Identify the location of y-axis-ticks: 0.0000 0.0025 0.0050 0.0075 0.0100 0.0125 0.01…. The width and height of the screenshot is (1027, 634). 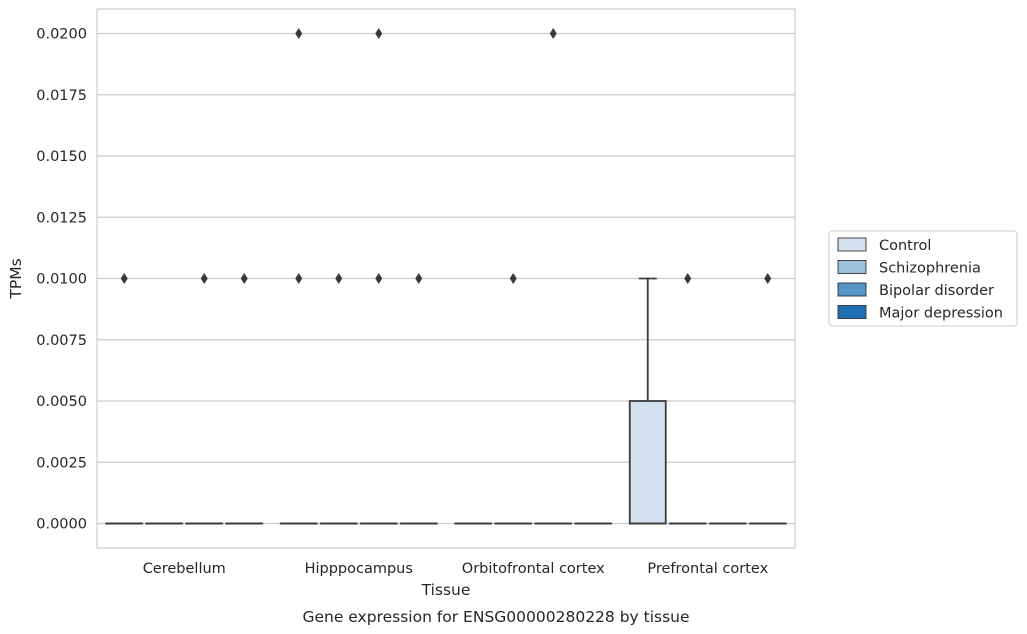
(61, 280).